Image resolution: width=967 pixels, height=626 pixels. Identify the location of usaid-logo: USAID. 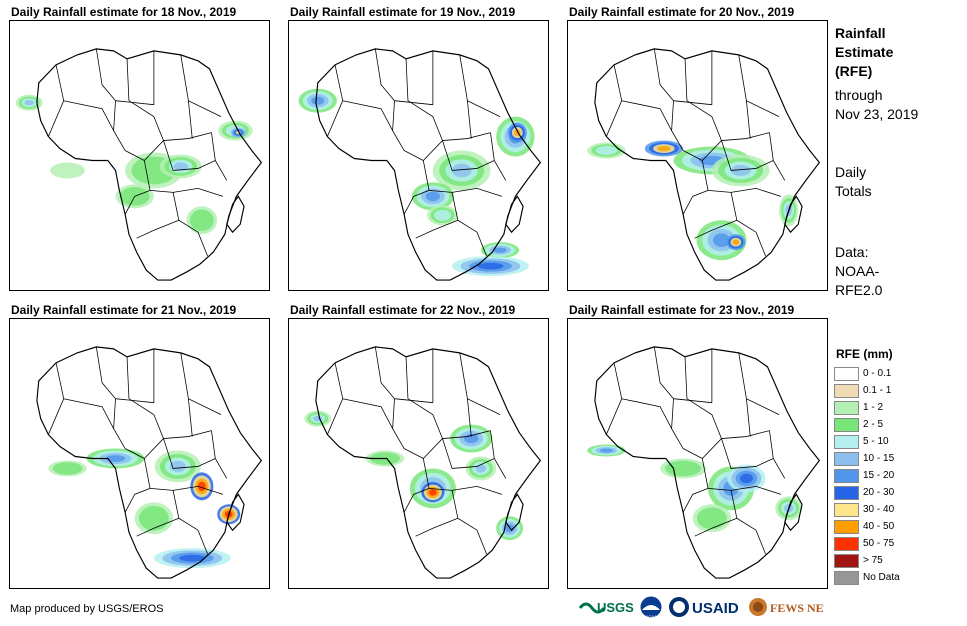
(707, 609).